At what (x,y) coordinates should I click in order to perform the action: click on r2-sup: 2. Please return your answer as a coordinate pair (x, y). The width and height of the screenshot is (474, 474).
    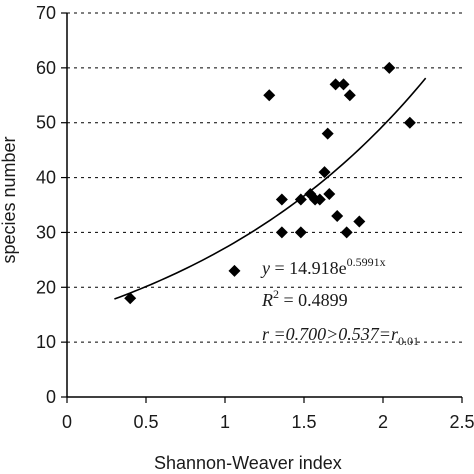
    Looking at the image, I should click on (276, 294).